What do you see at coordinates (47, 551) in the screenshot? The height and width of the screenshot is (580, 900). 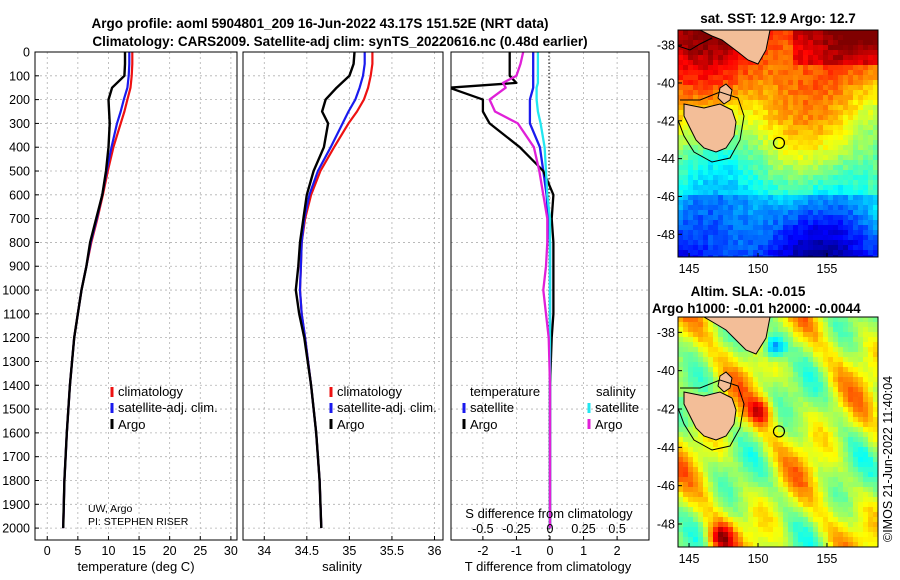 I see `x-tick-label: 0` at bounding box center [47, 551].